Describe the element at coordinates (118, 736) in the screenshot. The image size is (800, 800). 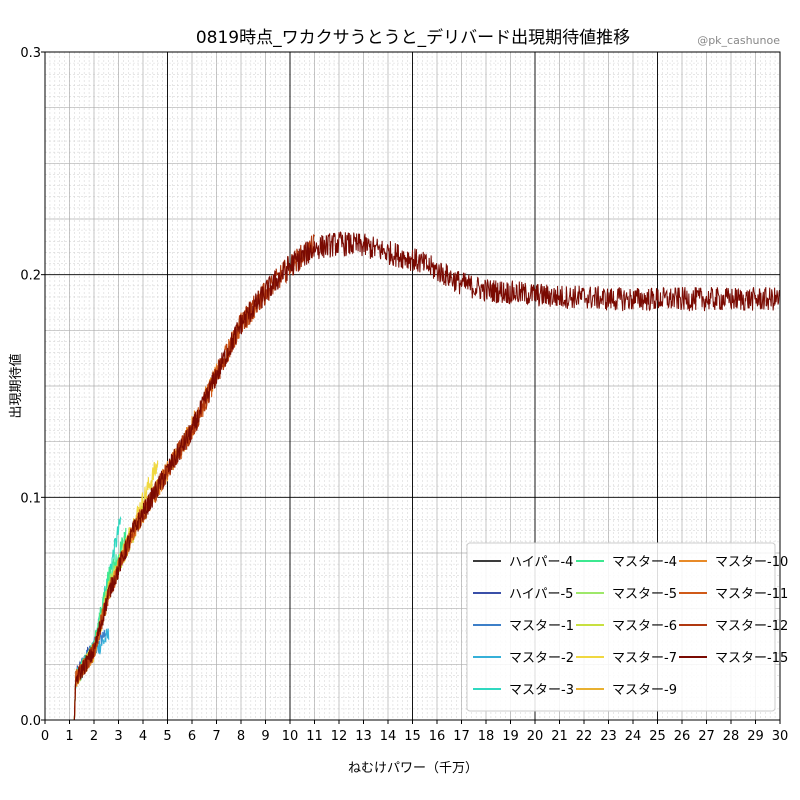
I see `x-tick-label: 3` at that location.